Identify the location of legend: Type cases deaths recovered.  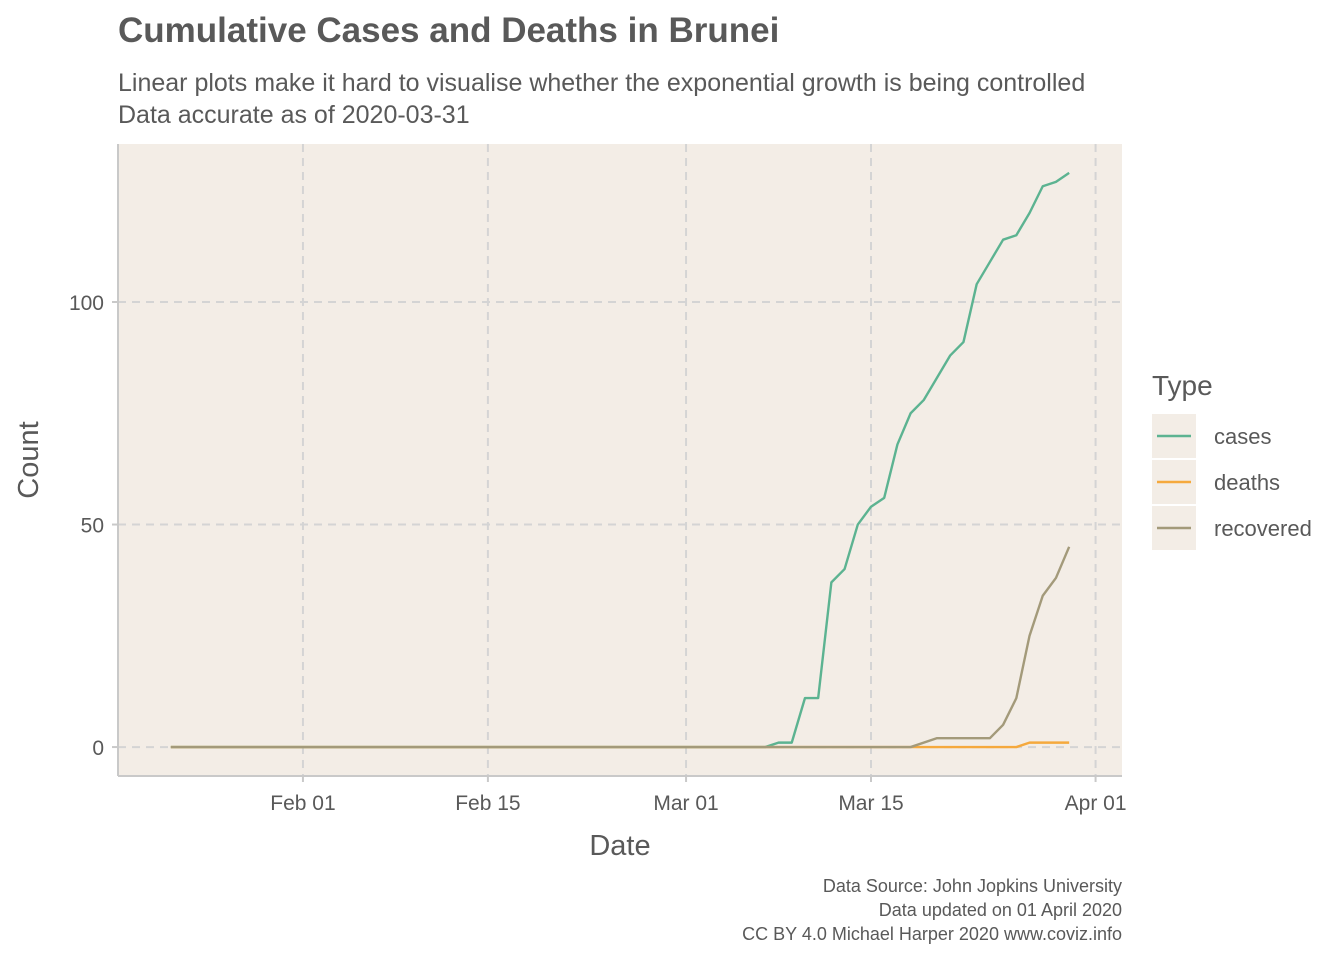
(1232, 460).